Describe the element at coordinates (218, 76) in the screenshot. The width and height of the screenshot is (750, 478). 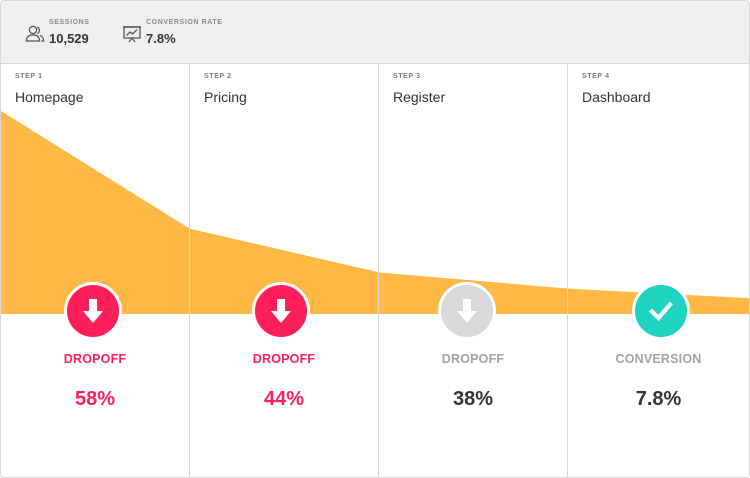
I see `step-number: STEP 2` at that location.